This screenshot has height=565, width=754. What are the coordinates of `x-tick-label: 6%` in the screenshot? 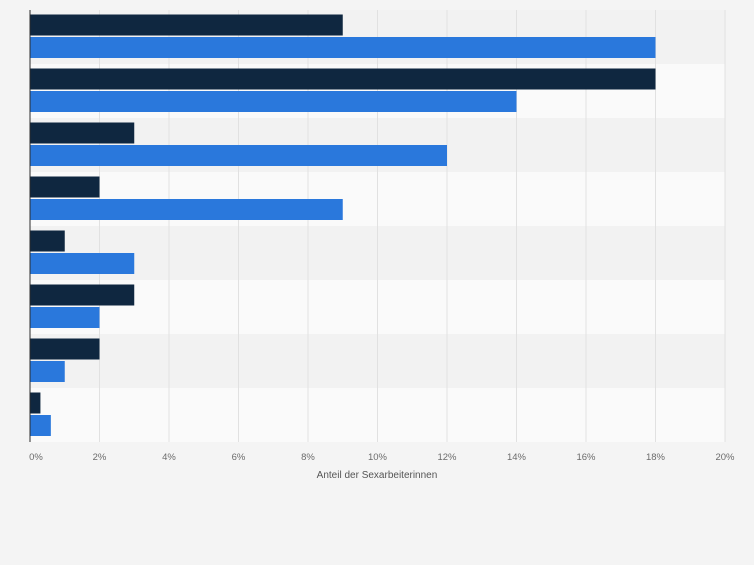 It's located at (239, 457).